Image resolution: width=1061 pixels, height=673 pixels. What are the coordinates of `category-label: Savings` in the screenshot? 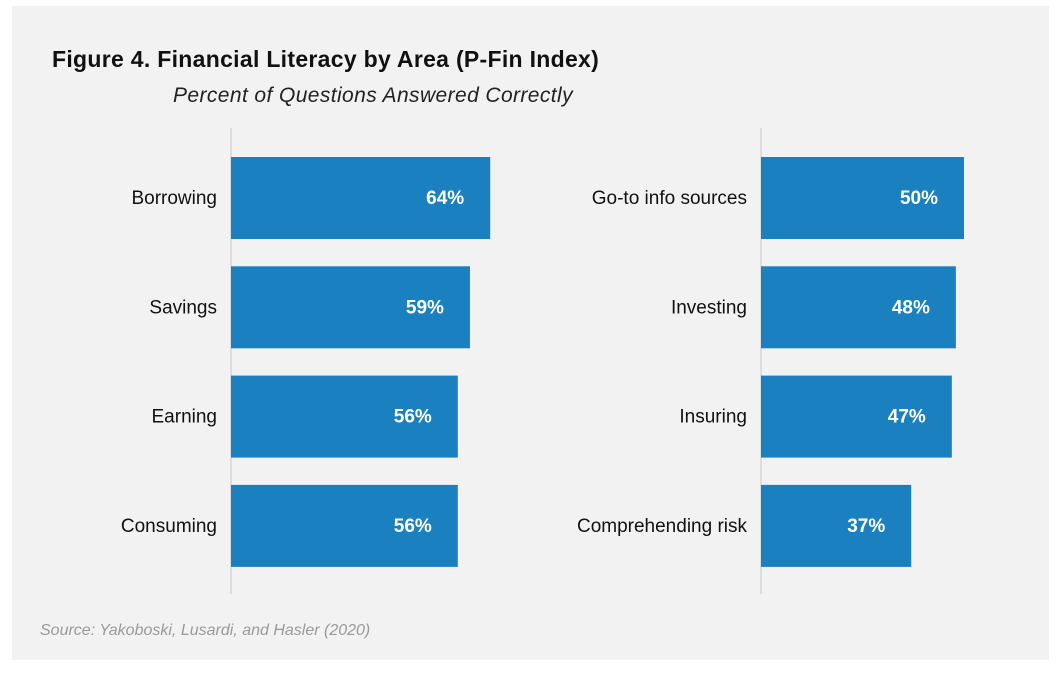 It's located at (183, 307).